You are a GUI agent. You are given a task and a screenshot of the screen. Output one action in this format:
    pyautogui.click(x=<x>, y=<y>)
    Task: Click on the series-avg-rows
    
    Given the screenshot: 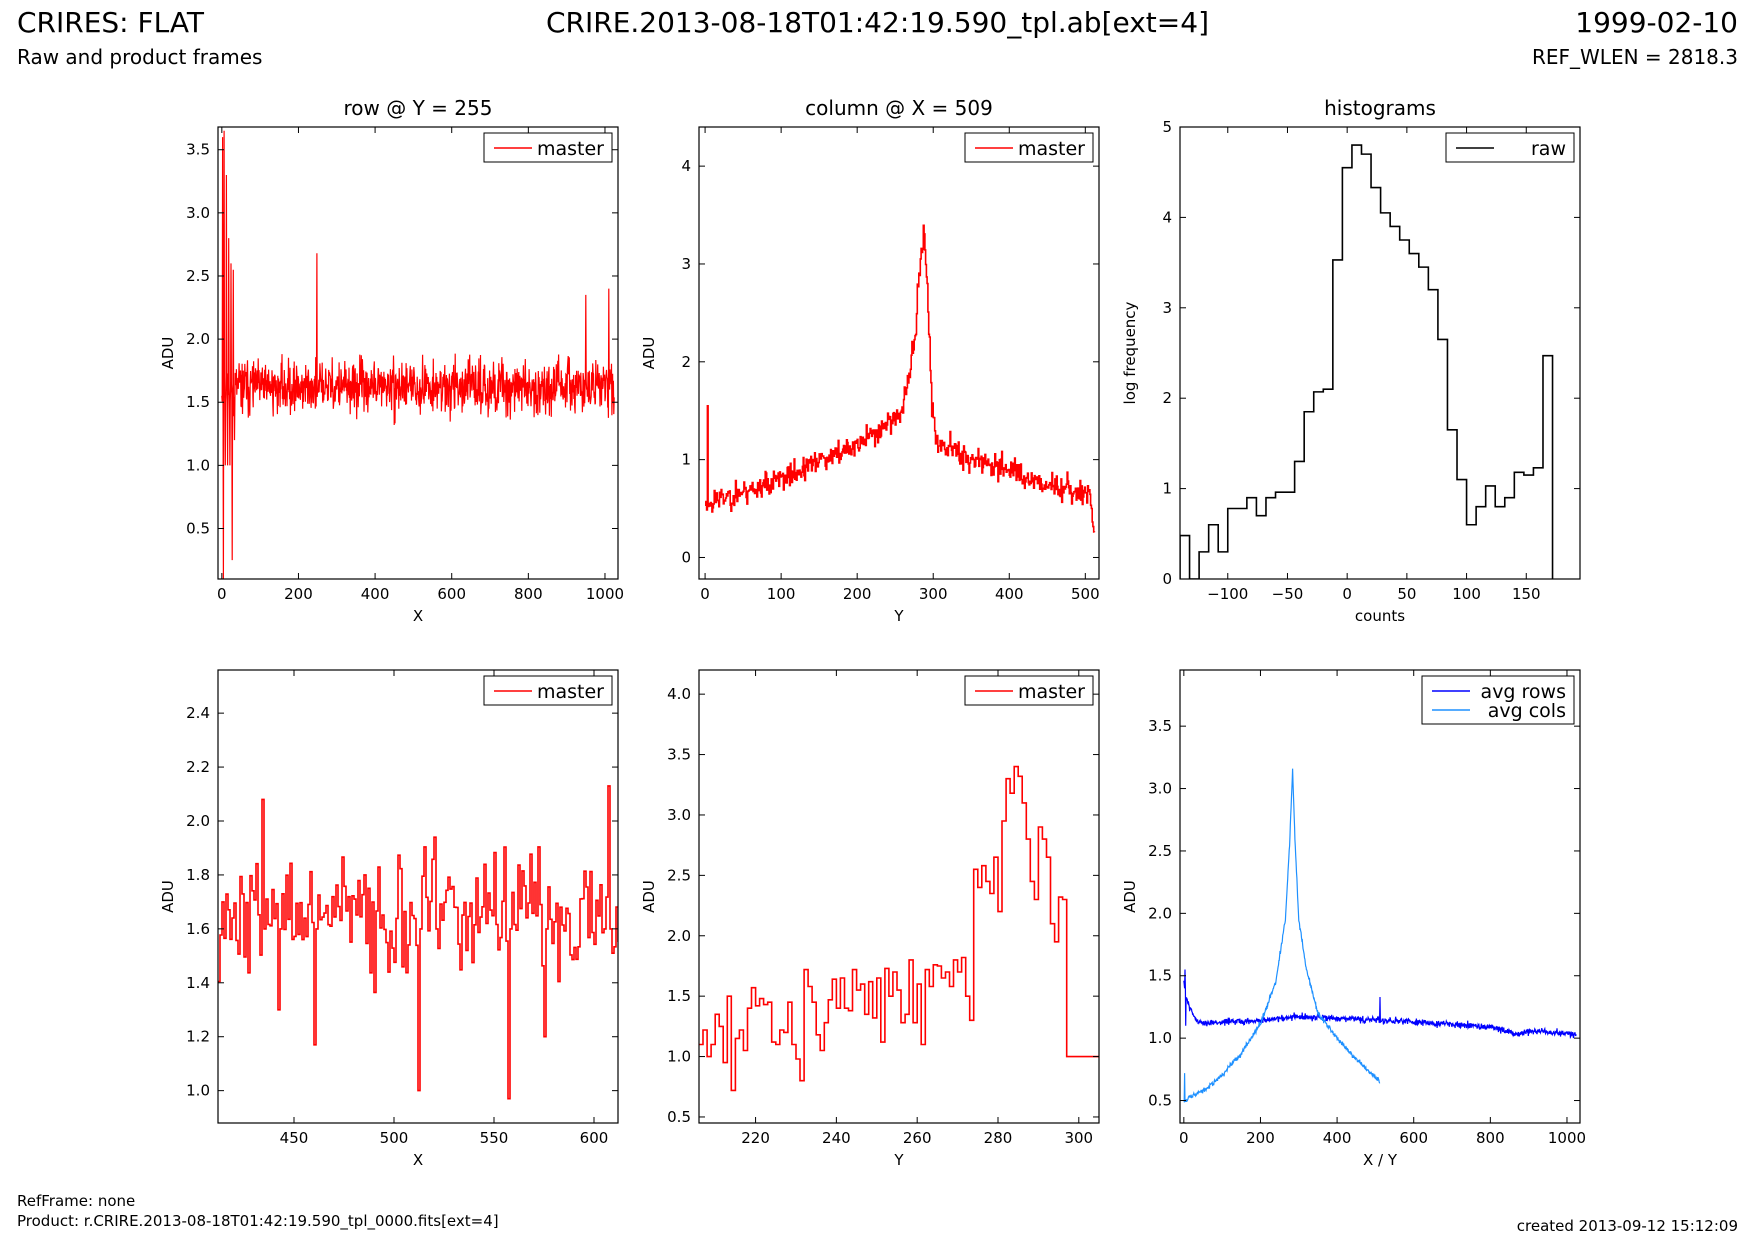 What is the action you would take?
    pyautogui.click(x=1380, y=1004)
    